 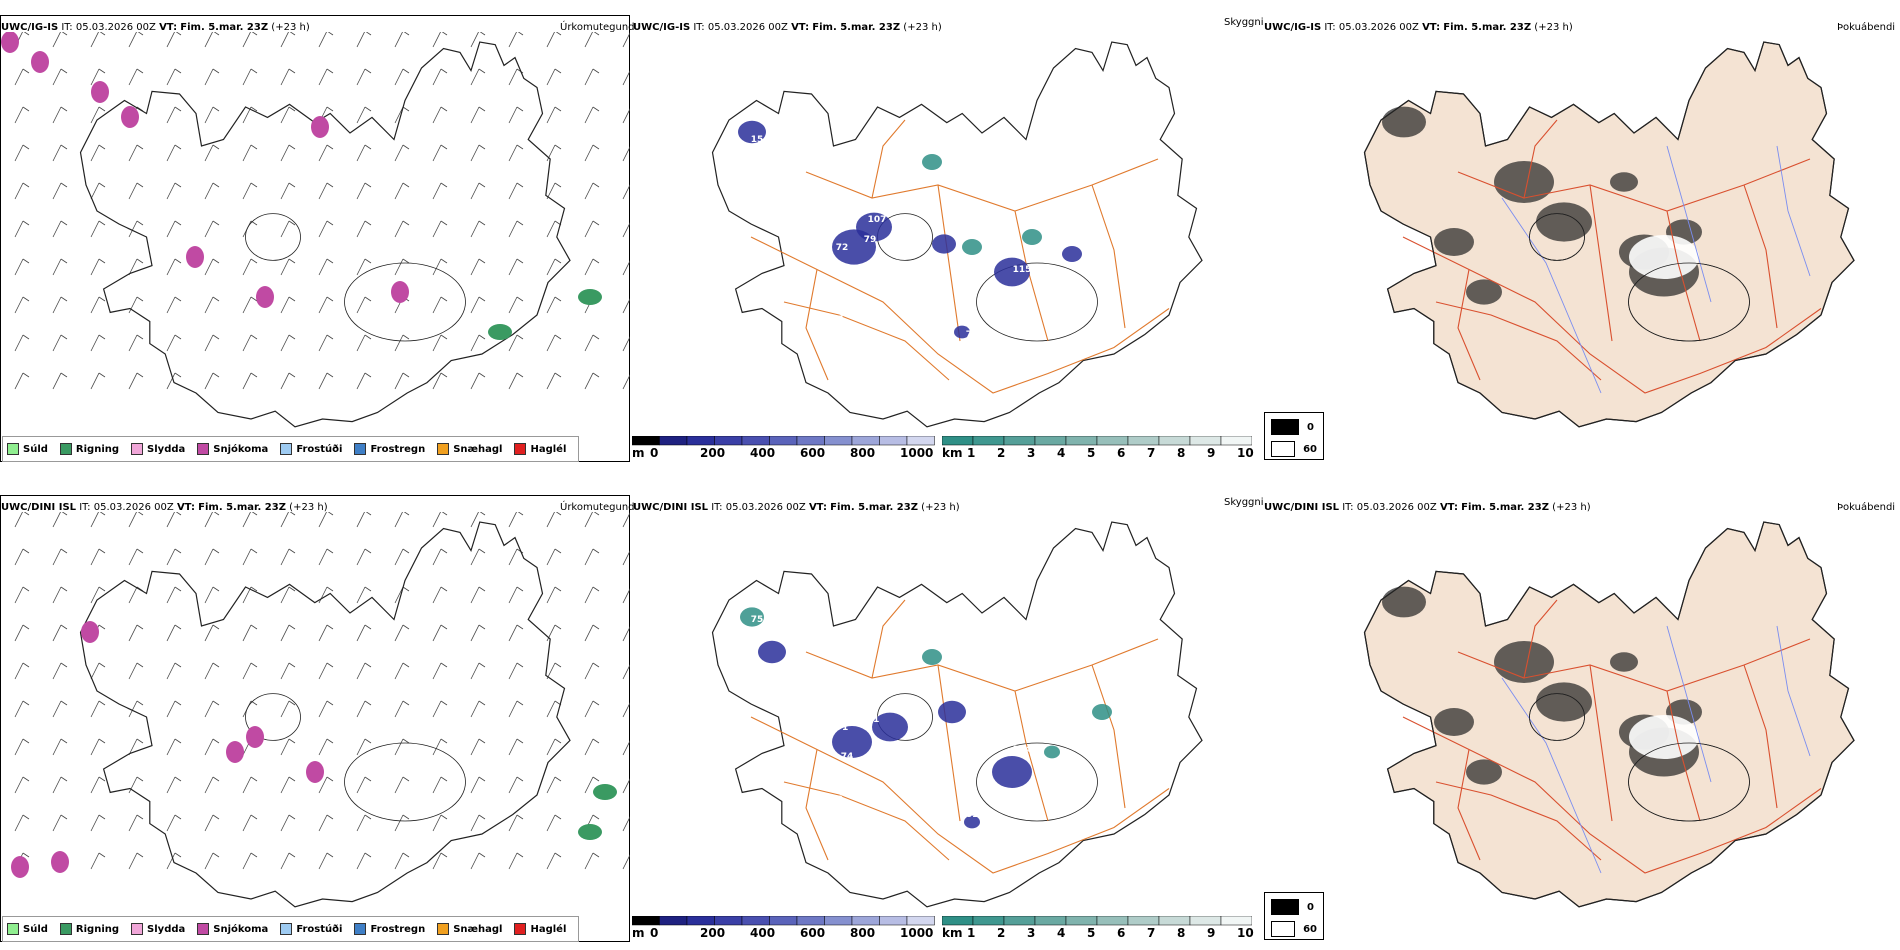 What do you see at coordinates (1294, 436) in the screenshot?
I see `fraction-legend: 0 60` at bounding box center [1294, 436].